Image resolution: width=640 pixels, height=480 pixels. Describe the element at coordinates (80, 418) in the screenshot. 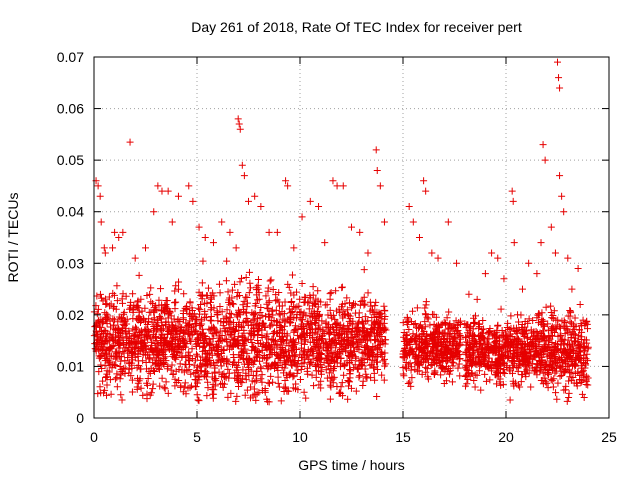

I see `y-tick-label: 0` at that location.